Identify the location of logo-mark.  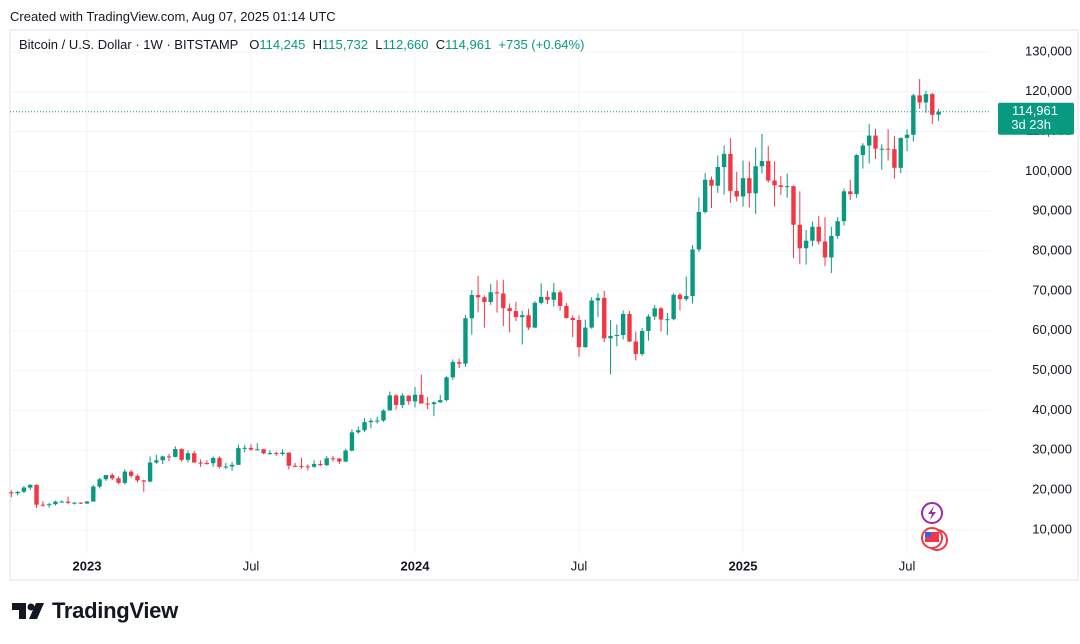
(28, 611).